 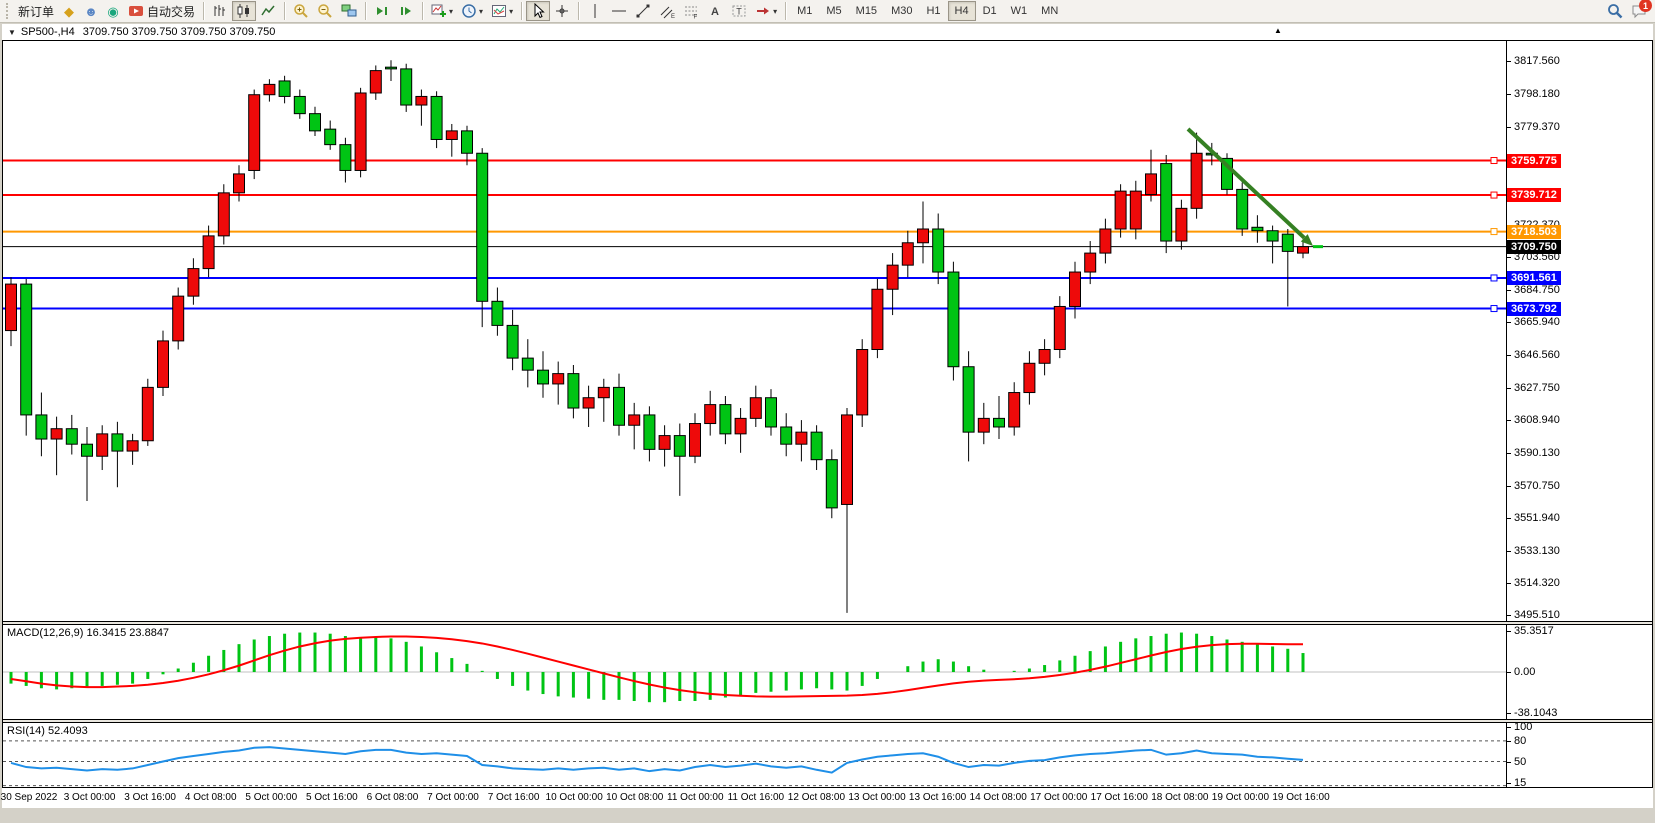 I want to click on timeframe-button-h4: H4, so click(x=961, y=11).